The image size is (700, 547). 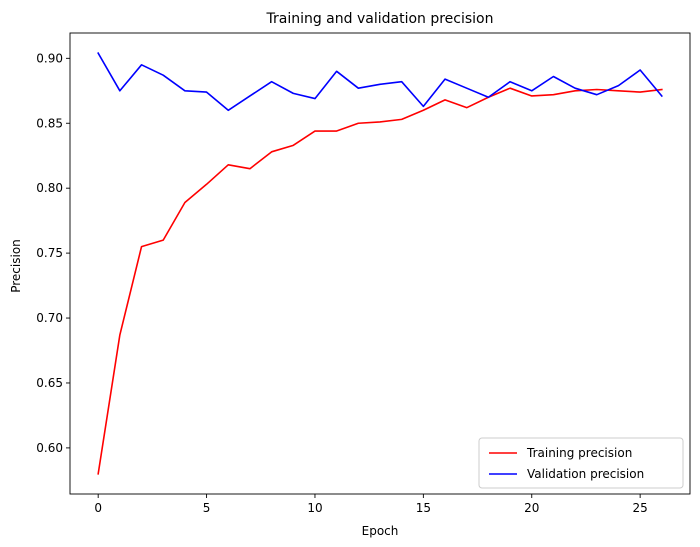 What do you see at coordinates (579, 453) in the screenshot?
I see `legend-label-training: Training precision` at bounding box center [579, 453].